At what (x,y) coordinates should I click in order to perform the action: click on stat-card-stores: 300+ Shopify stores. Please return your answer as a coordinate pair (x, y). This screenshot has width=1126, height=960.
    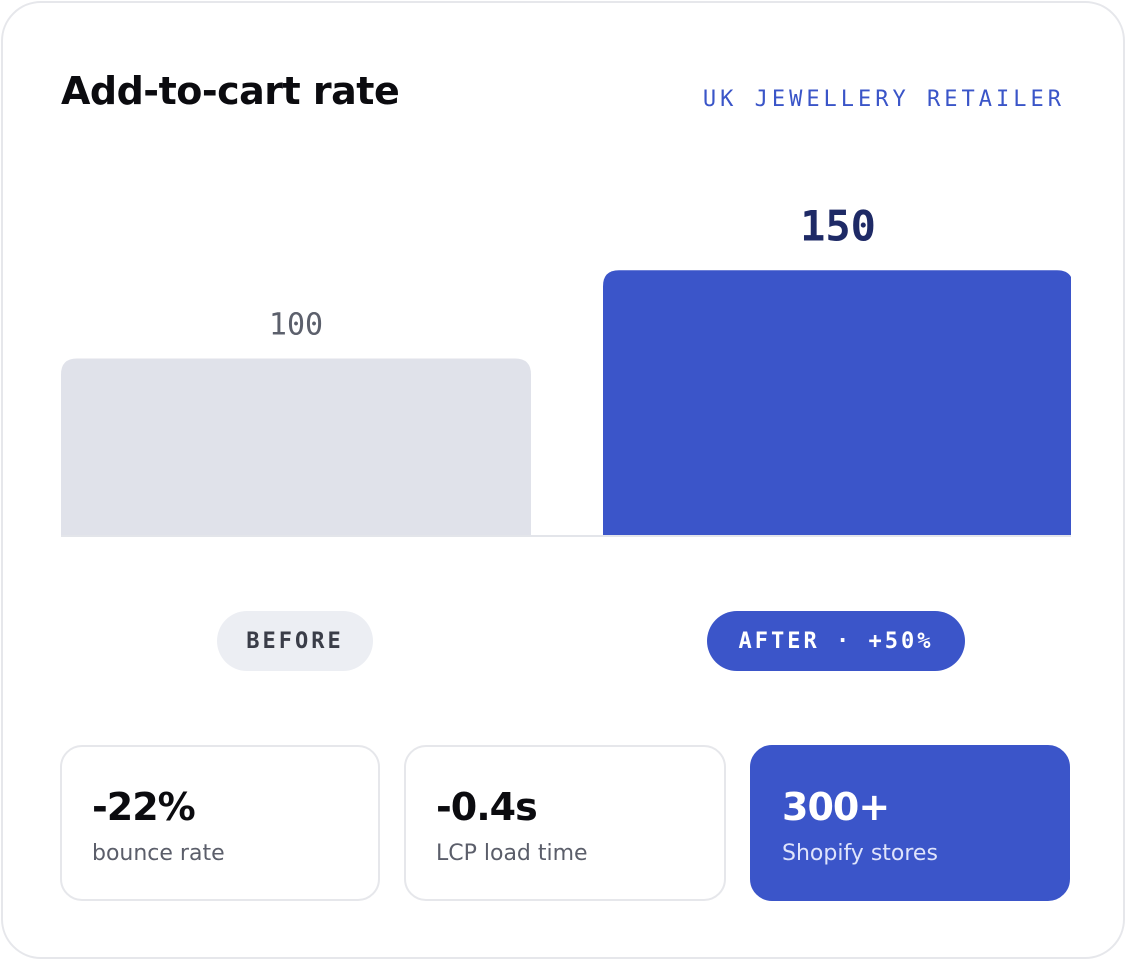
    Looking at the image, I should click on (910, 823).